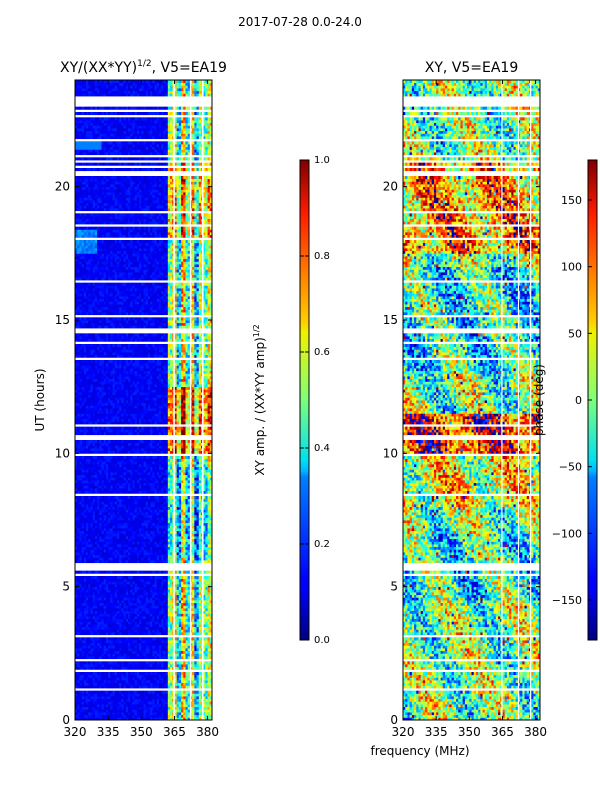 The image size is (600, 800). Describe the element at coordinates (570, 467) in the screenshot. I see `colorbar-tick-label: −50` at that location.